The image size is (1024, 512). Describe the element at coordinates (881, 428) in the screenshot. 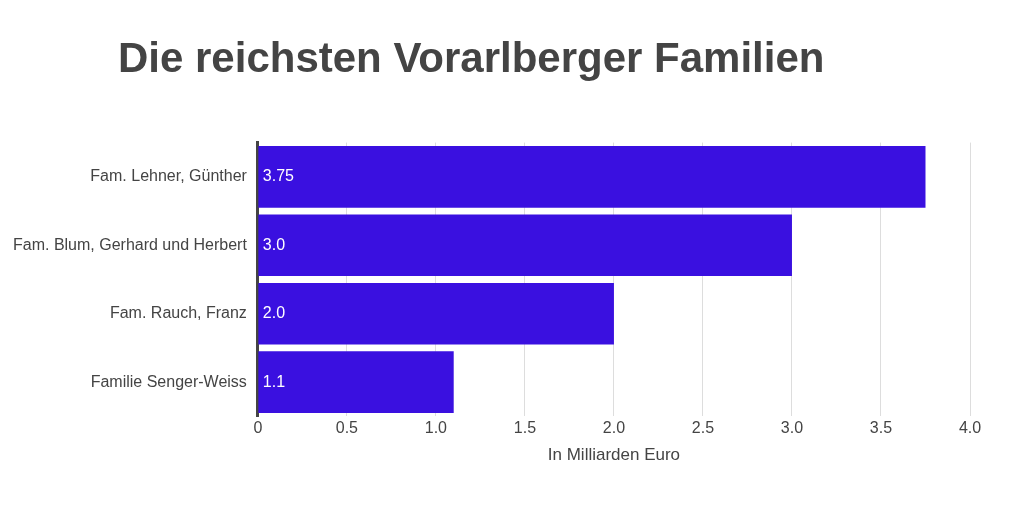

I see `x-tick-label: 3.5` at that location.